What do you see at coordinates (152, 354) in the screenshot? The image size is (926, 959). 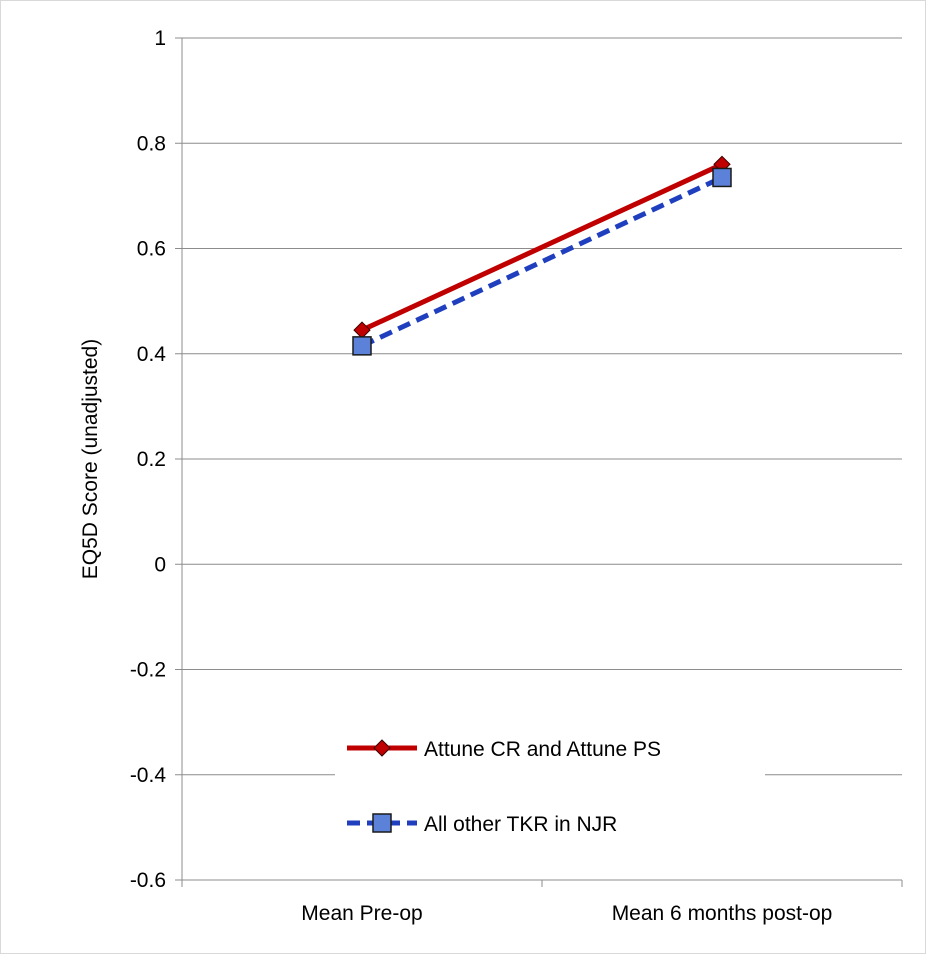 I see `y-tick-label: 0.4` at bounding box center [152, 354].